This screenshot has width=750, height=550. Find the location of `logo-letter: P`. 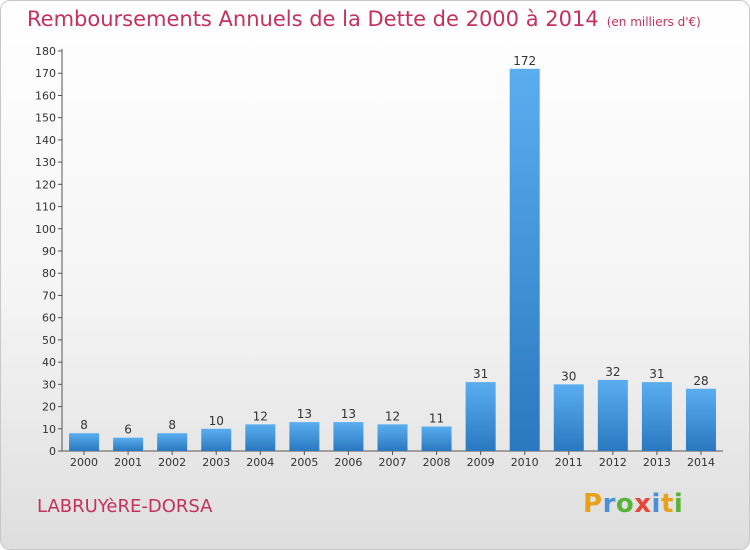

logo-letter: P is located at coordinates (593, 504).